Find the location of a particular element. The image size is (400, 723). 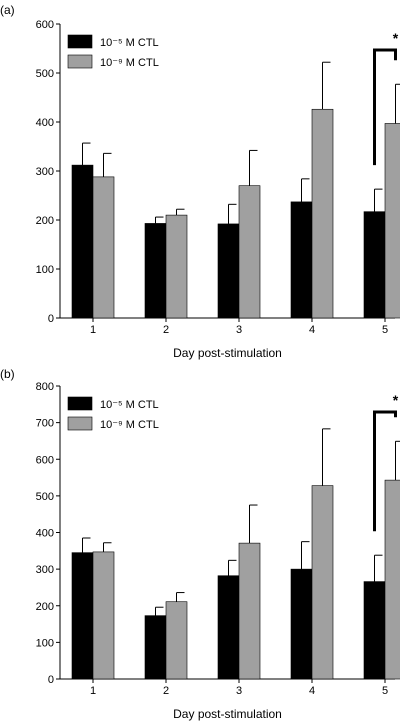

y-tick-label: 800 is located at coordinates (45, 387).